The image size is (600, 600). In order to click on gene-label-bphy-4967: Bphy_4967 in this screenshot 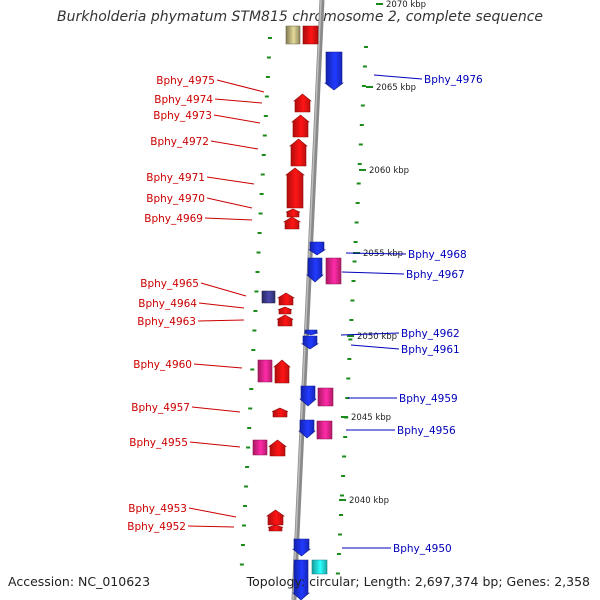, I will do `click(435, 275)`.